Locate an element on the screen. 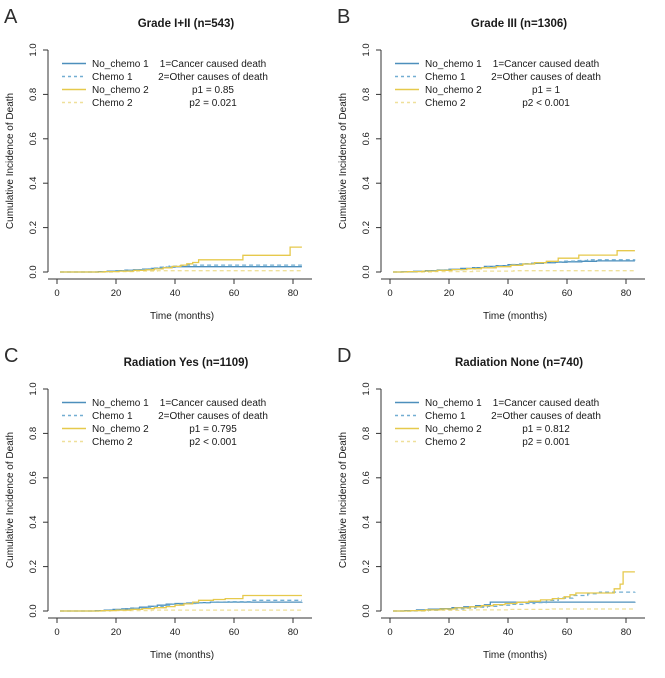  p-value-note: p1 = 0.85 is located at coordinates (213, 90).